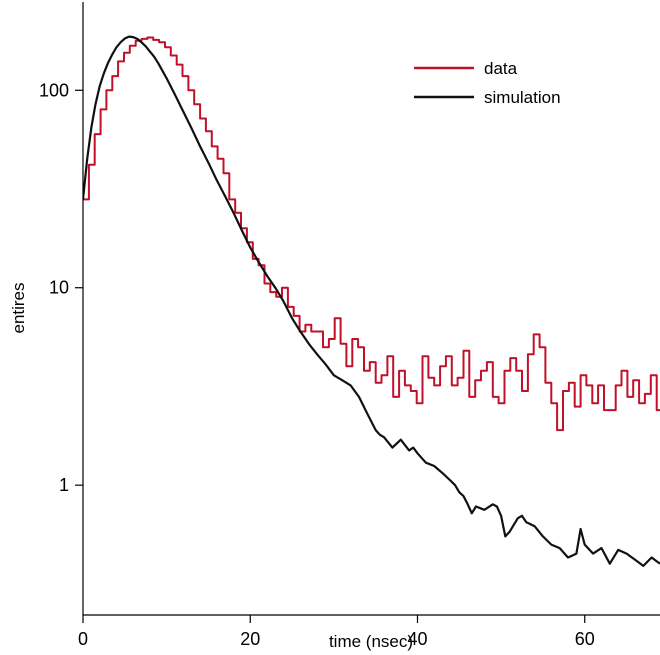 This screenshot has height=655, width=660. I want to click on x-tick-label-0: 0, so click(83, 639).